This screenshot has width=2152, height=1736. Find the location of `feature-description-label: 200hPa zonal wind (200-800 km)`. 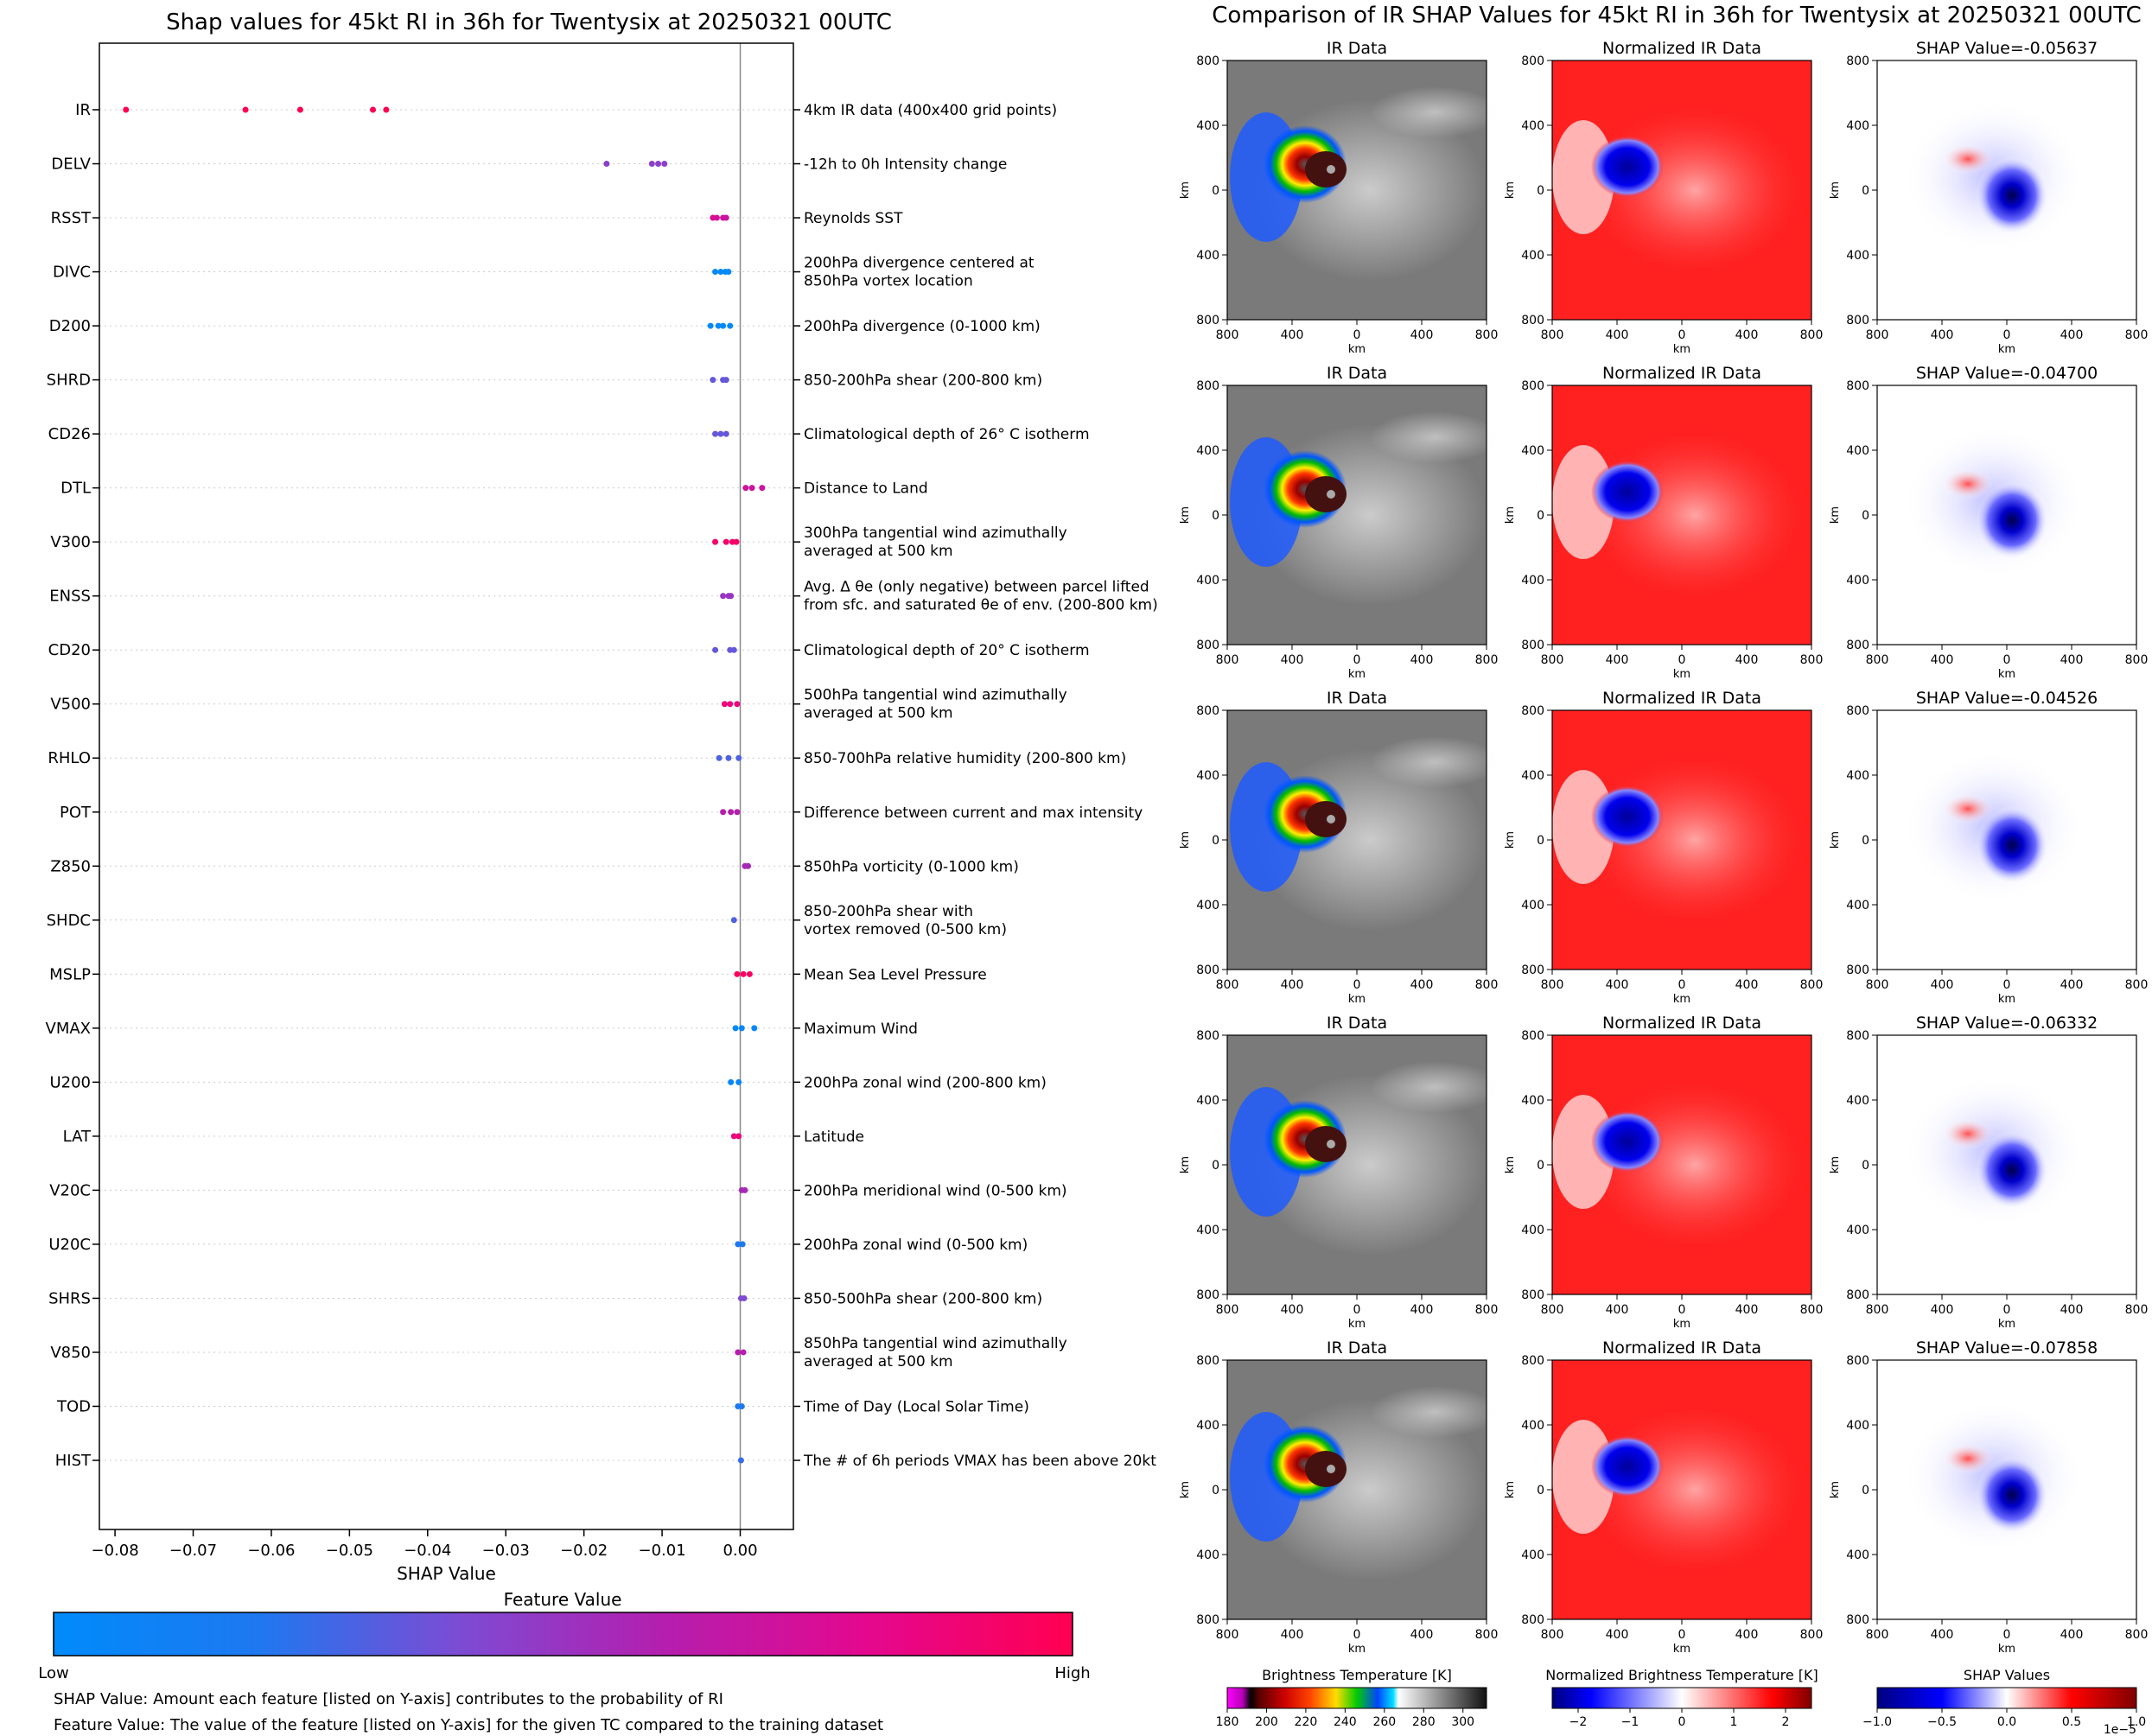

feature-description-label: 200hPa zonal wind (200-800 km) is located at coordinates (925, 1082).